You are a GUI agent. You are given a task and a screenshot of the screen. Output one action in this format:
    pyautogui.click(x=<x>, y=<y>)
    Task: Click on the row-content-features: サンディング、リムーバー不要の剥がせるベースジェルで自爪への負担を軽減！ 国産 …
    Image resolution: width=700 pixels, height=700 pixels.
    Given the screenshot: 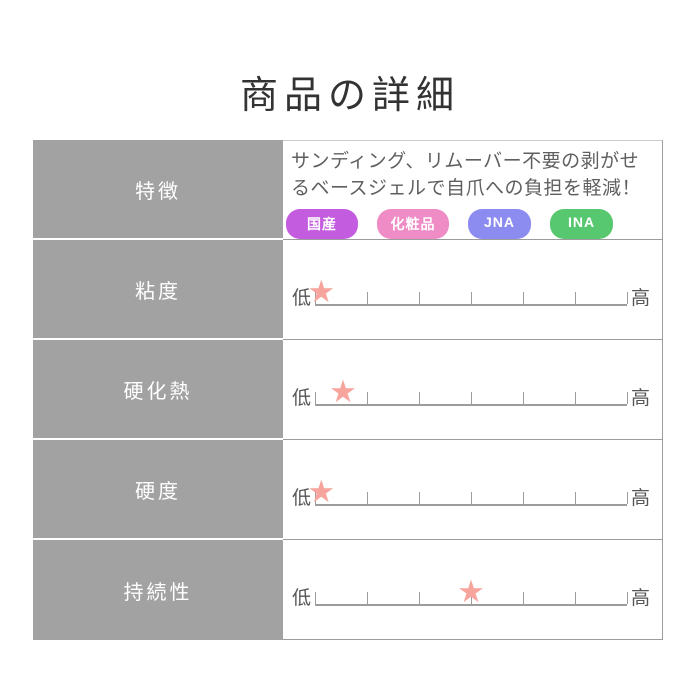 What is the action you would take?
    pyautogui.click(x=473, y=190)
    